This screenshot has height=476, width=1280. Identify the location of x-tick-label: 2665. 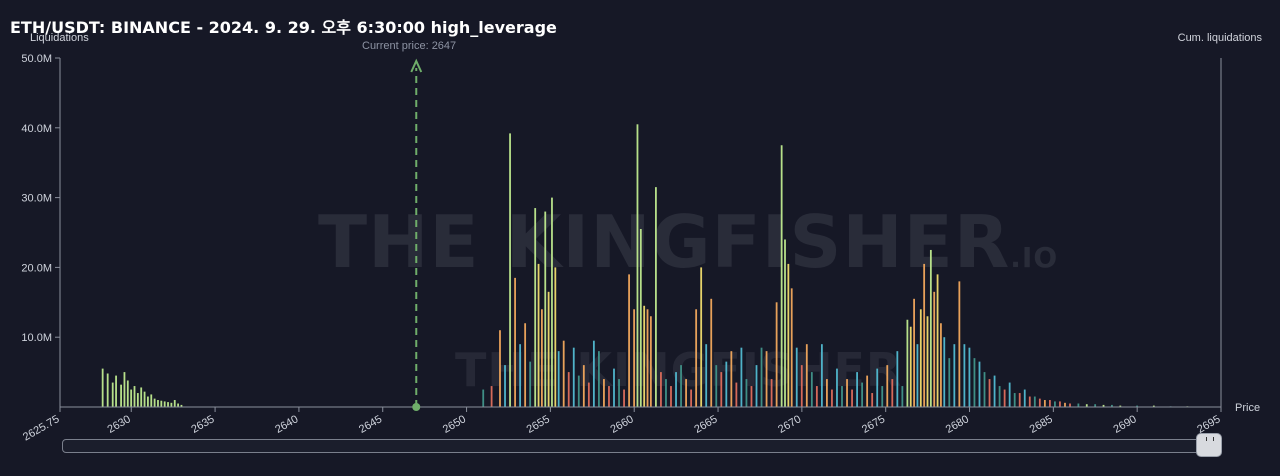
(705, 424).